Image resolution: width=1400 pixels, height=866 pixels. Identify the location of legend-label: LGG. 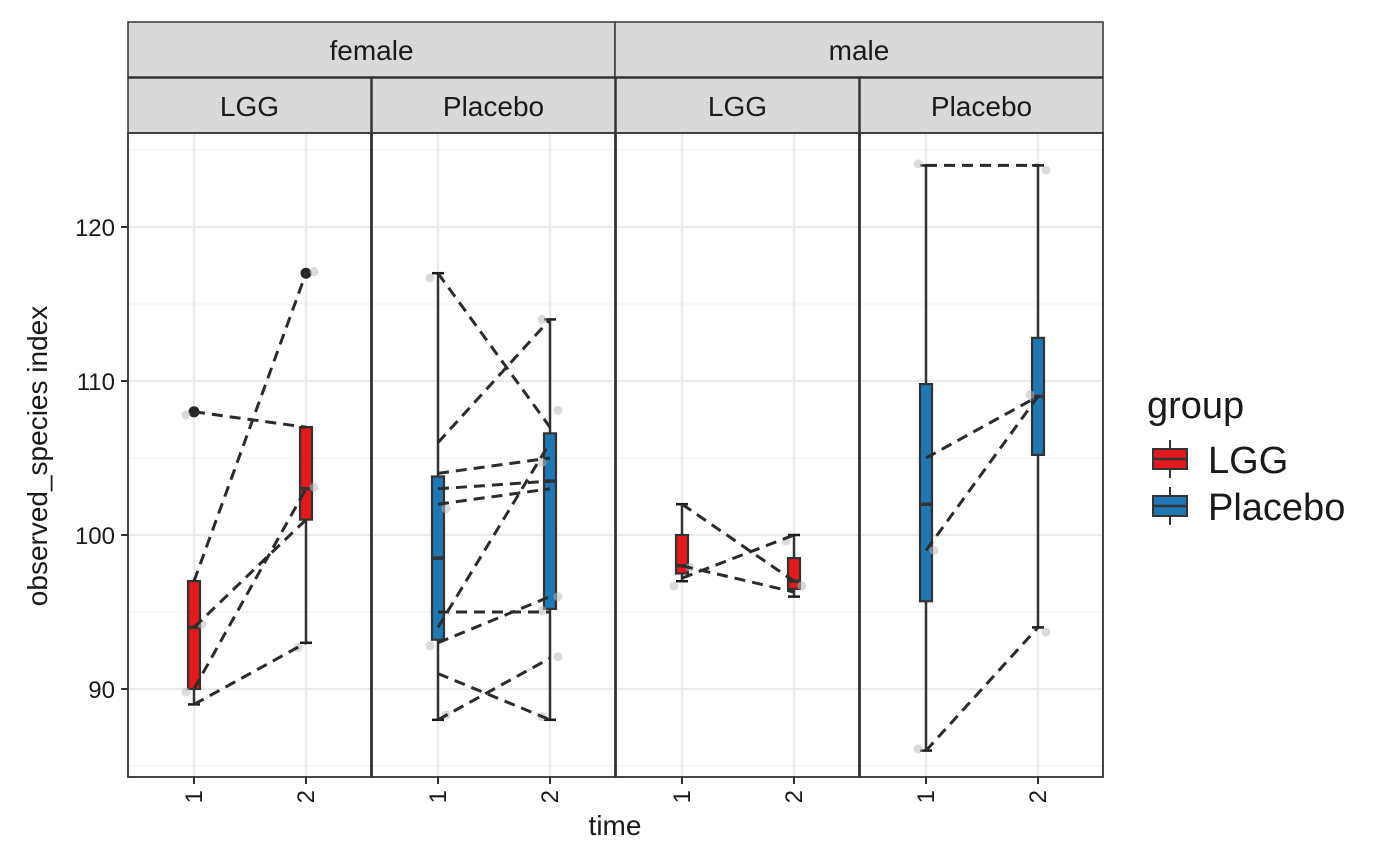
(1248, 461).